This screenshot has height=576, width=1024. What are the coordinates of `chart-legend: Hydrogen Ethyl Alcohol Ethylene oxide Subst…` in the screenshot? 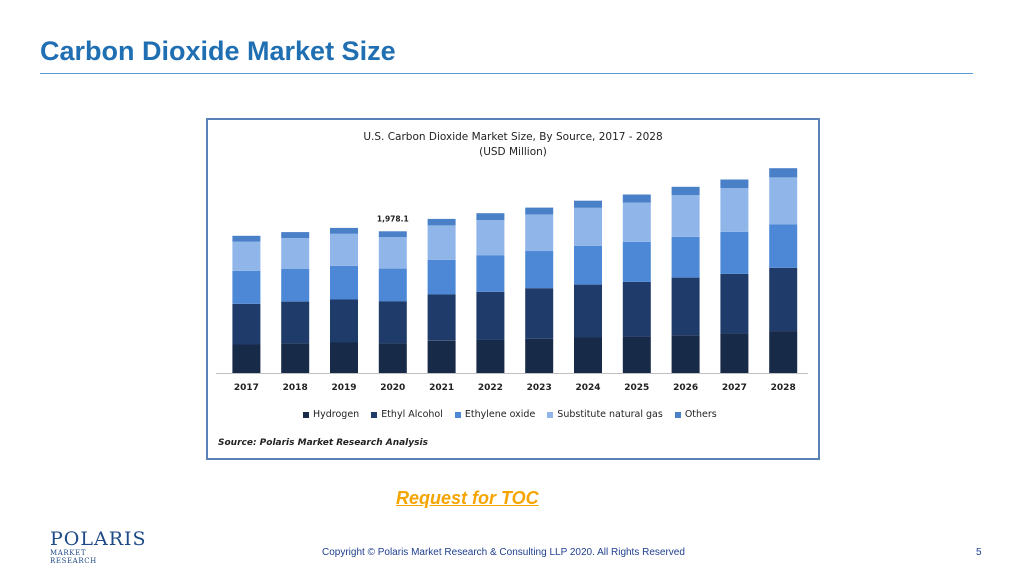 It's located at (510, 414).